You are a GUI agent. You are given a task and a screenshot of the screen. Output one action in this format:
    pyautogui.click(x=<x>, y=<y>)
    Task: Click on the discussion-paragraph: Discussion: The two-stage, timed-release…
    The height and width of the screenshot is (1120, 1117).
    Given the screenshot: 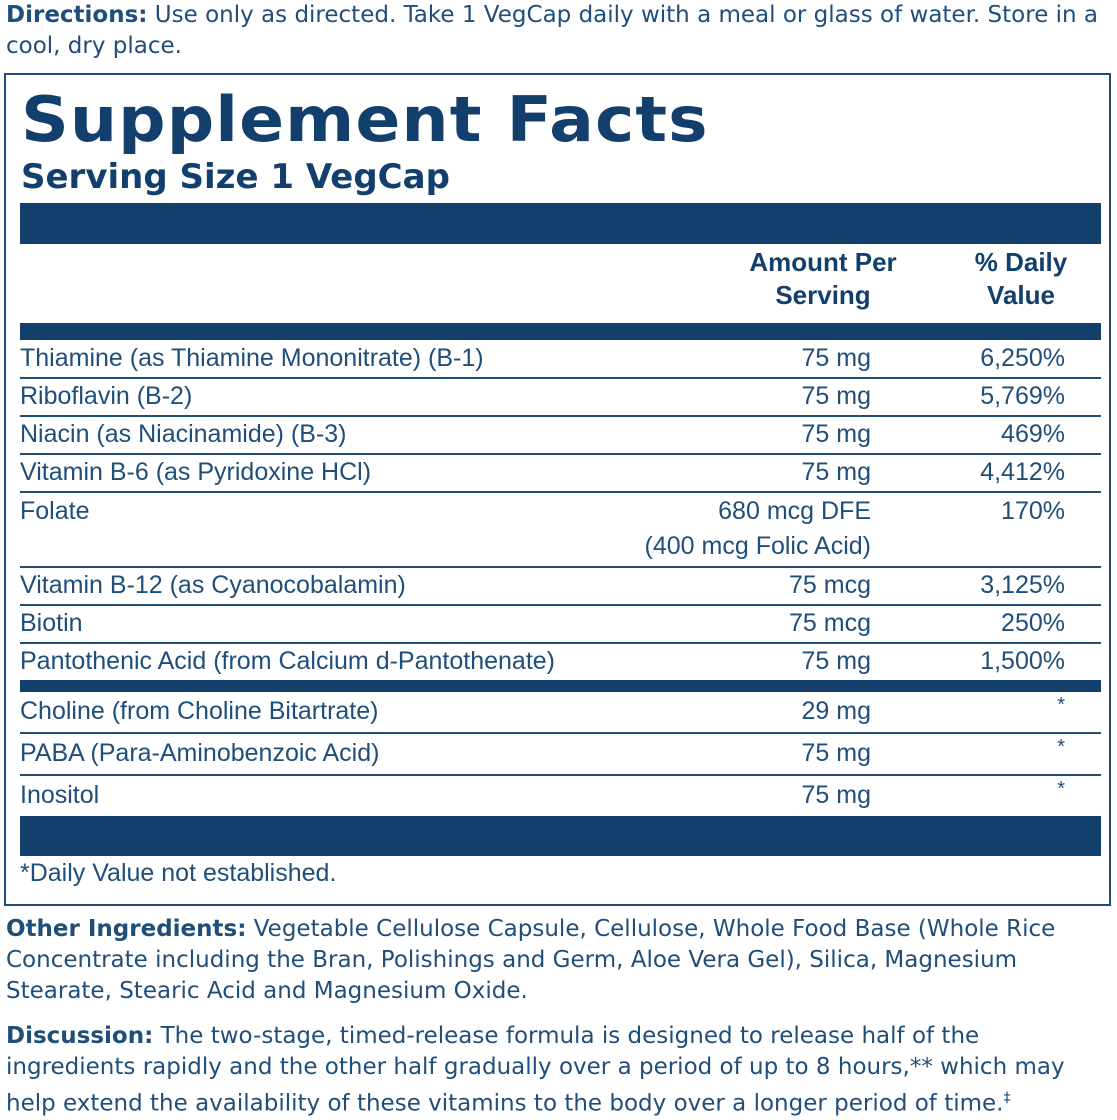 What is the action you would take?
    pyautogui.click(x=558, y=1070)
    